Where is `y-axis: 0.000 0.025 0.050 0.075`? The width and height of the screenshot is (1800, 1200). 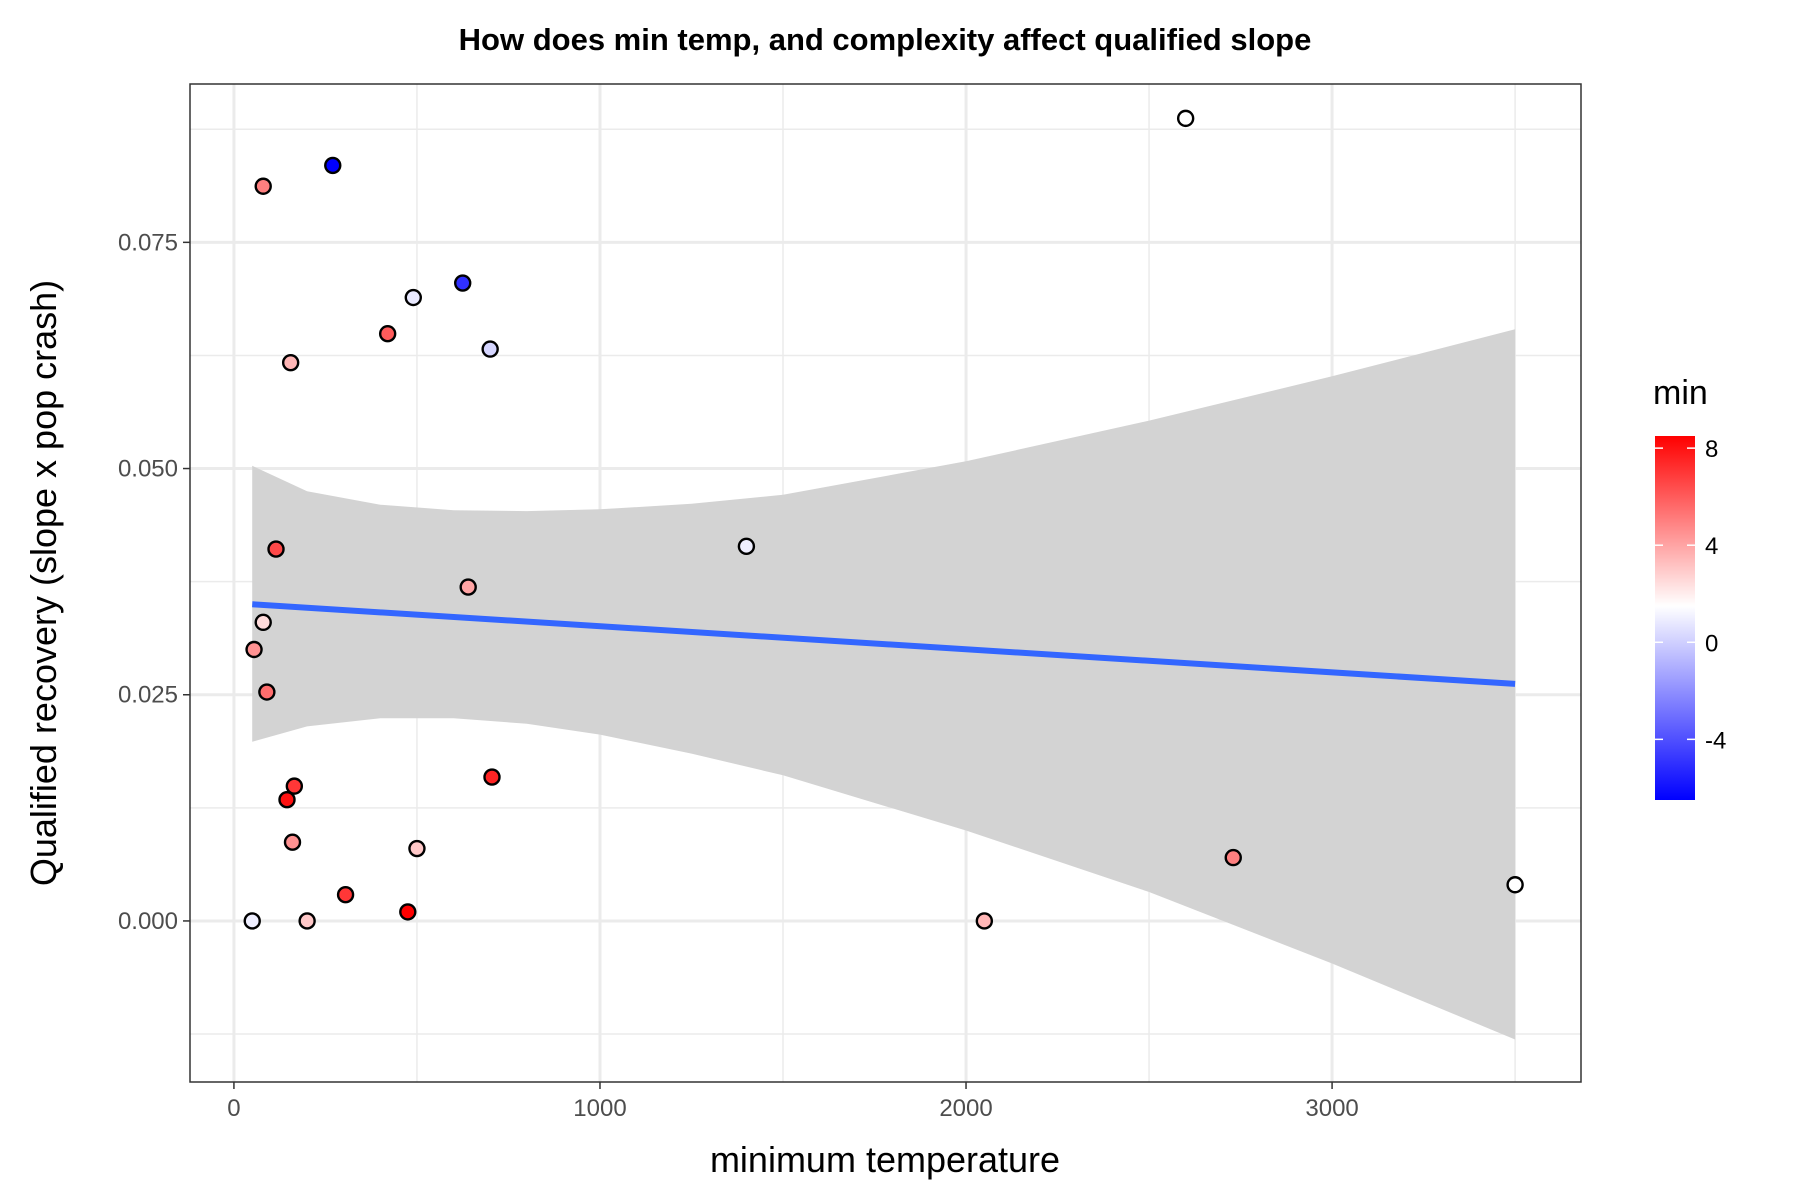
y-axis: 0.000 0.025 0.050 0.075 is located at coordinates (154, 582).